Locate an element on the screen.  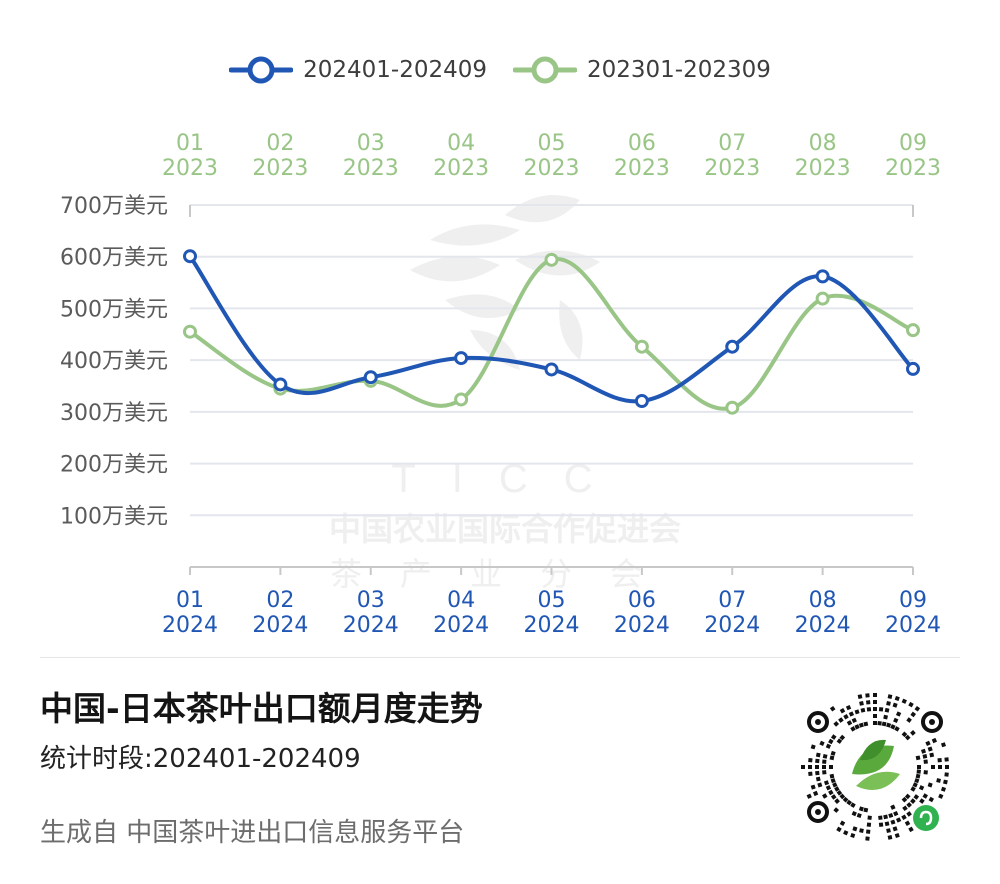
footer-divider is located at coordinates (500, 657).